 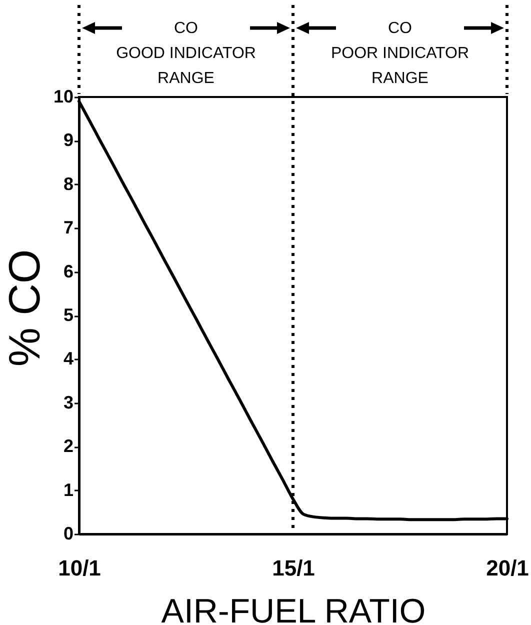 I want to click on x-axis-title: AIR-FUEL RATIO, so click(x=293, y=608).